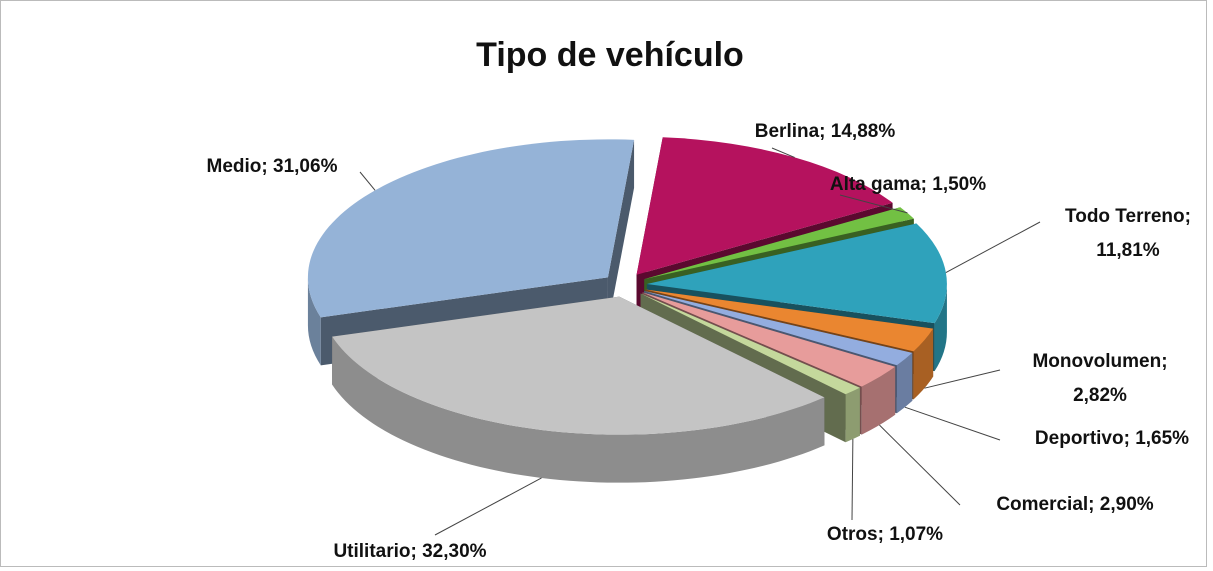 This screenshot has width=1213, height=571. What do you see at coordinates (621, 232) in the screenshot?
I see `slice-side` at bounding box center [621, 232].